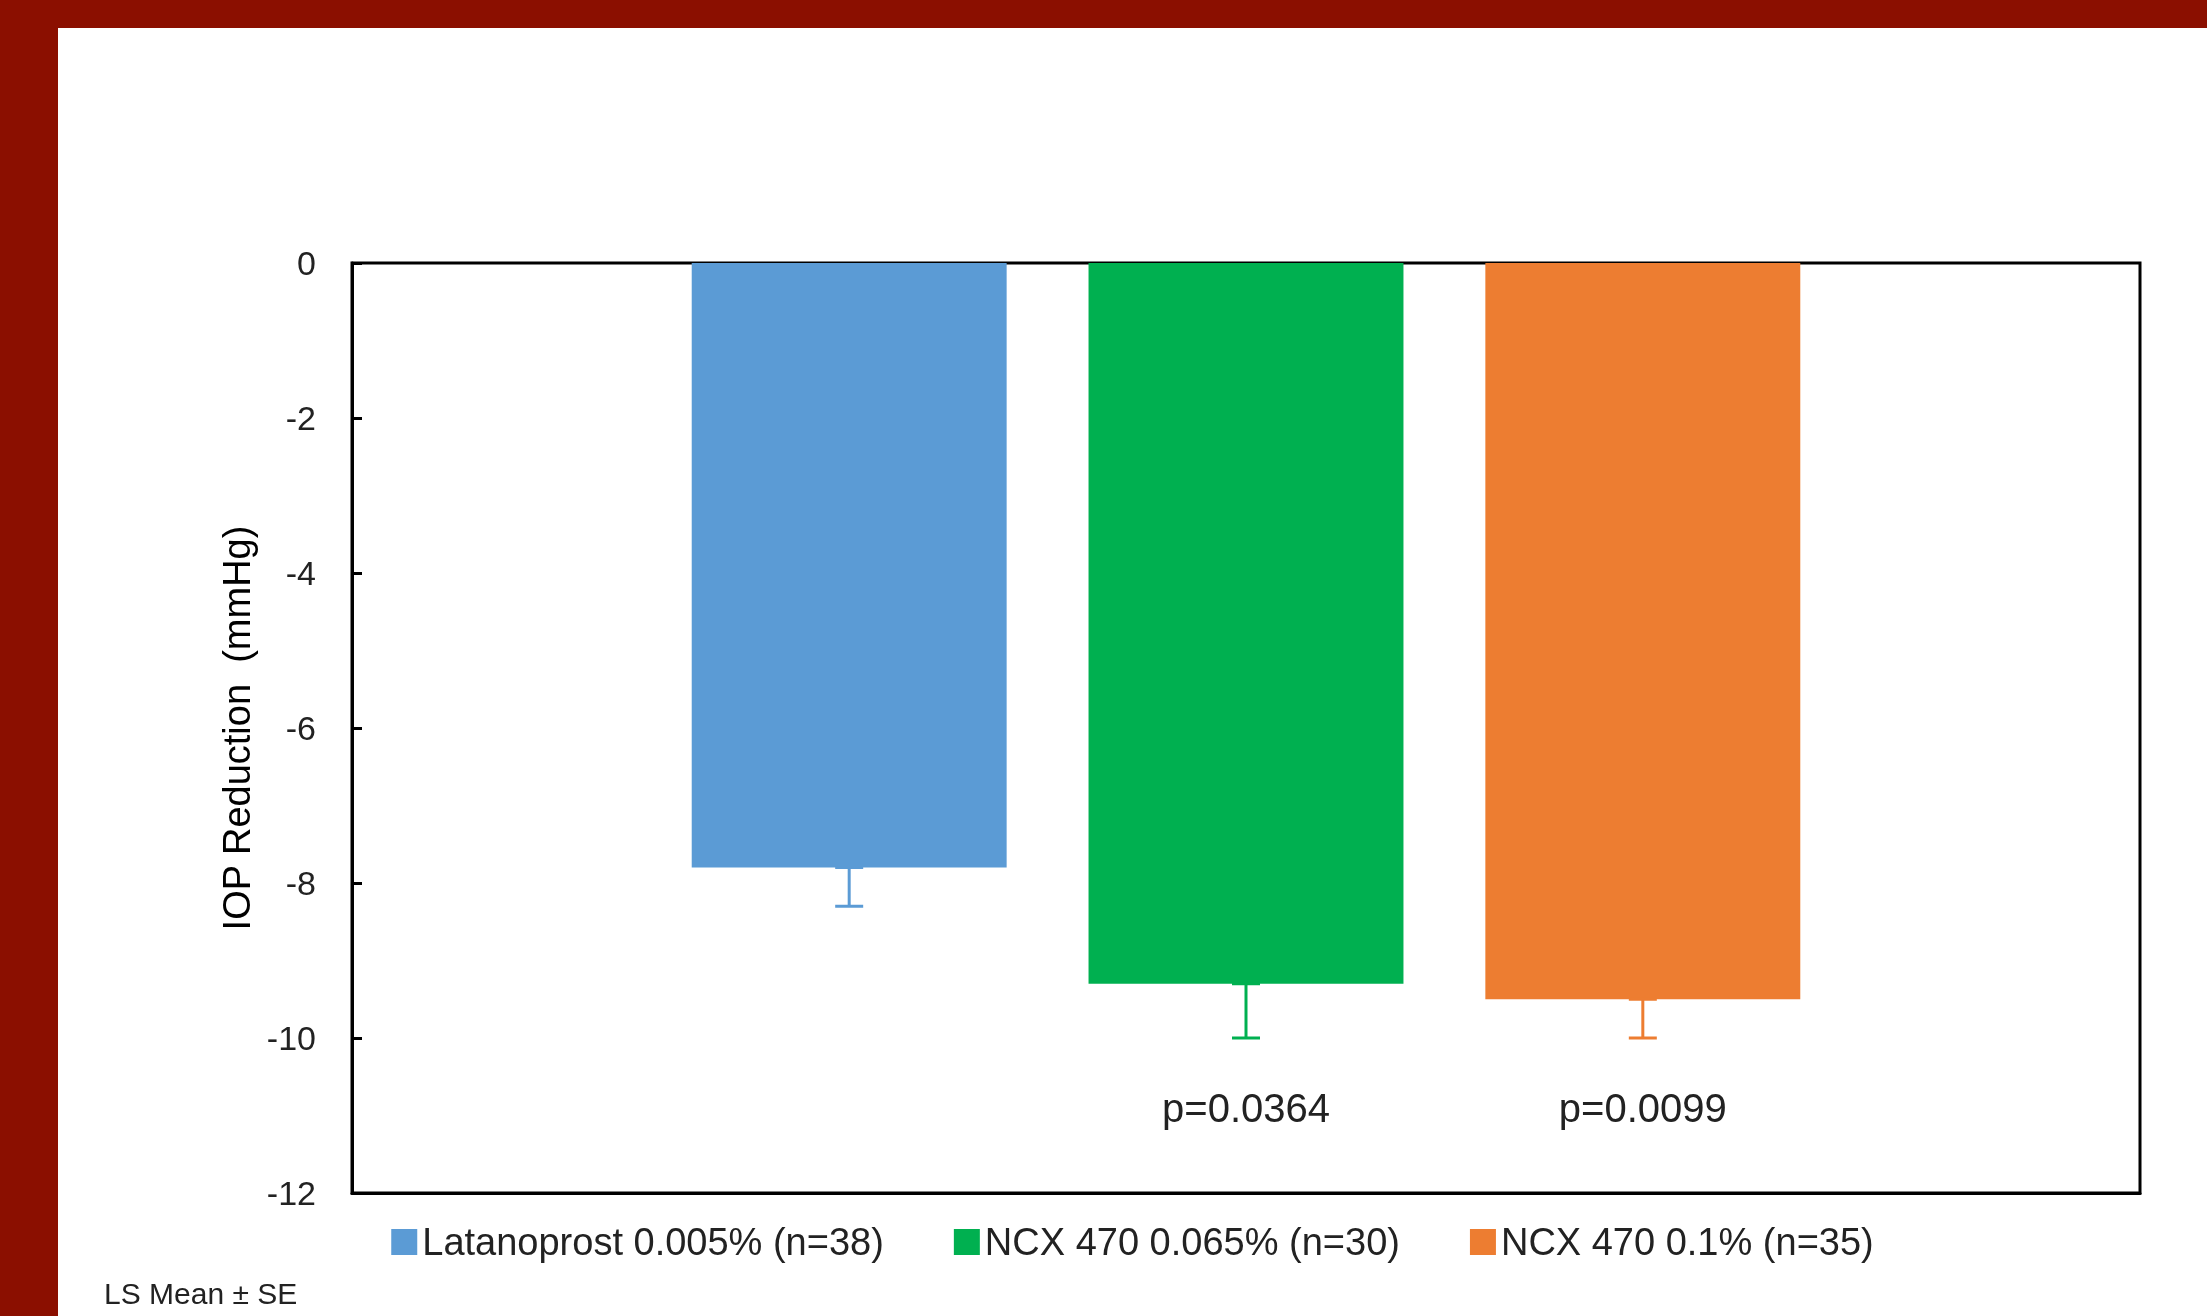 Image resolution: width=2207 pixels, height=1316 pixels. Describe the element at coordinates (300, 883) in the screenshot. I see `y-tick-label: -8` at that location.